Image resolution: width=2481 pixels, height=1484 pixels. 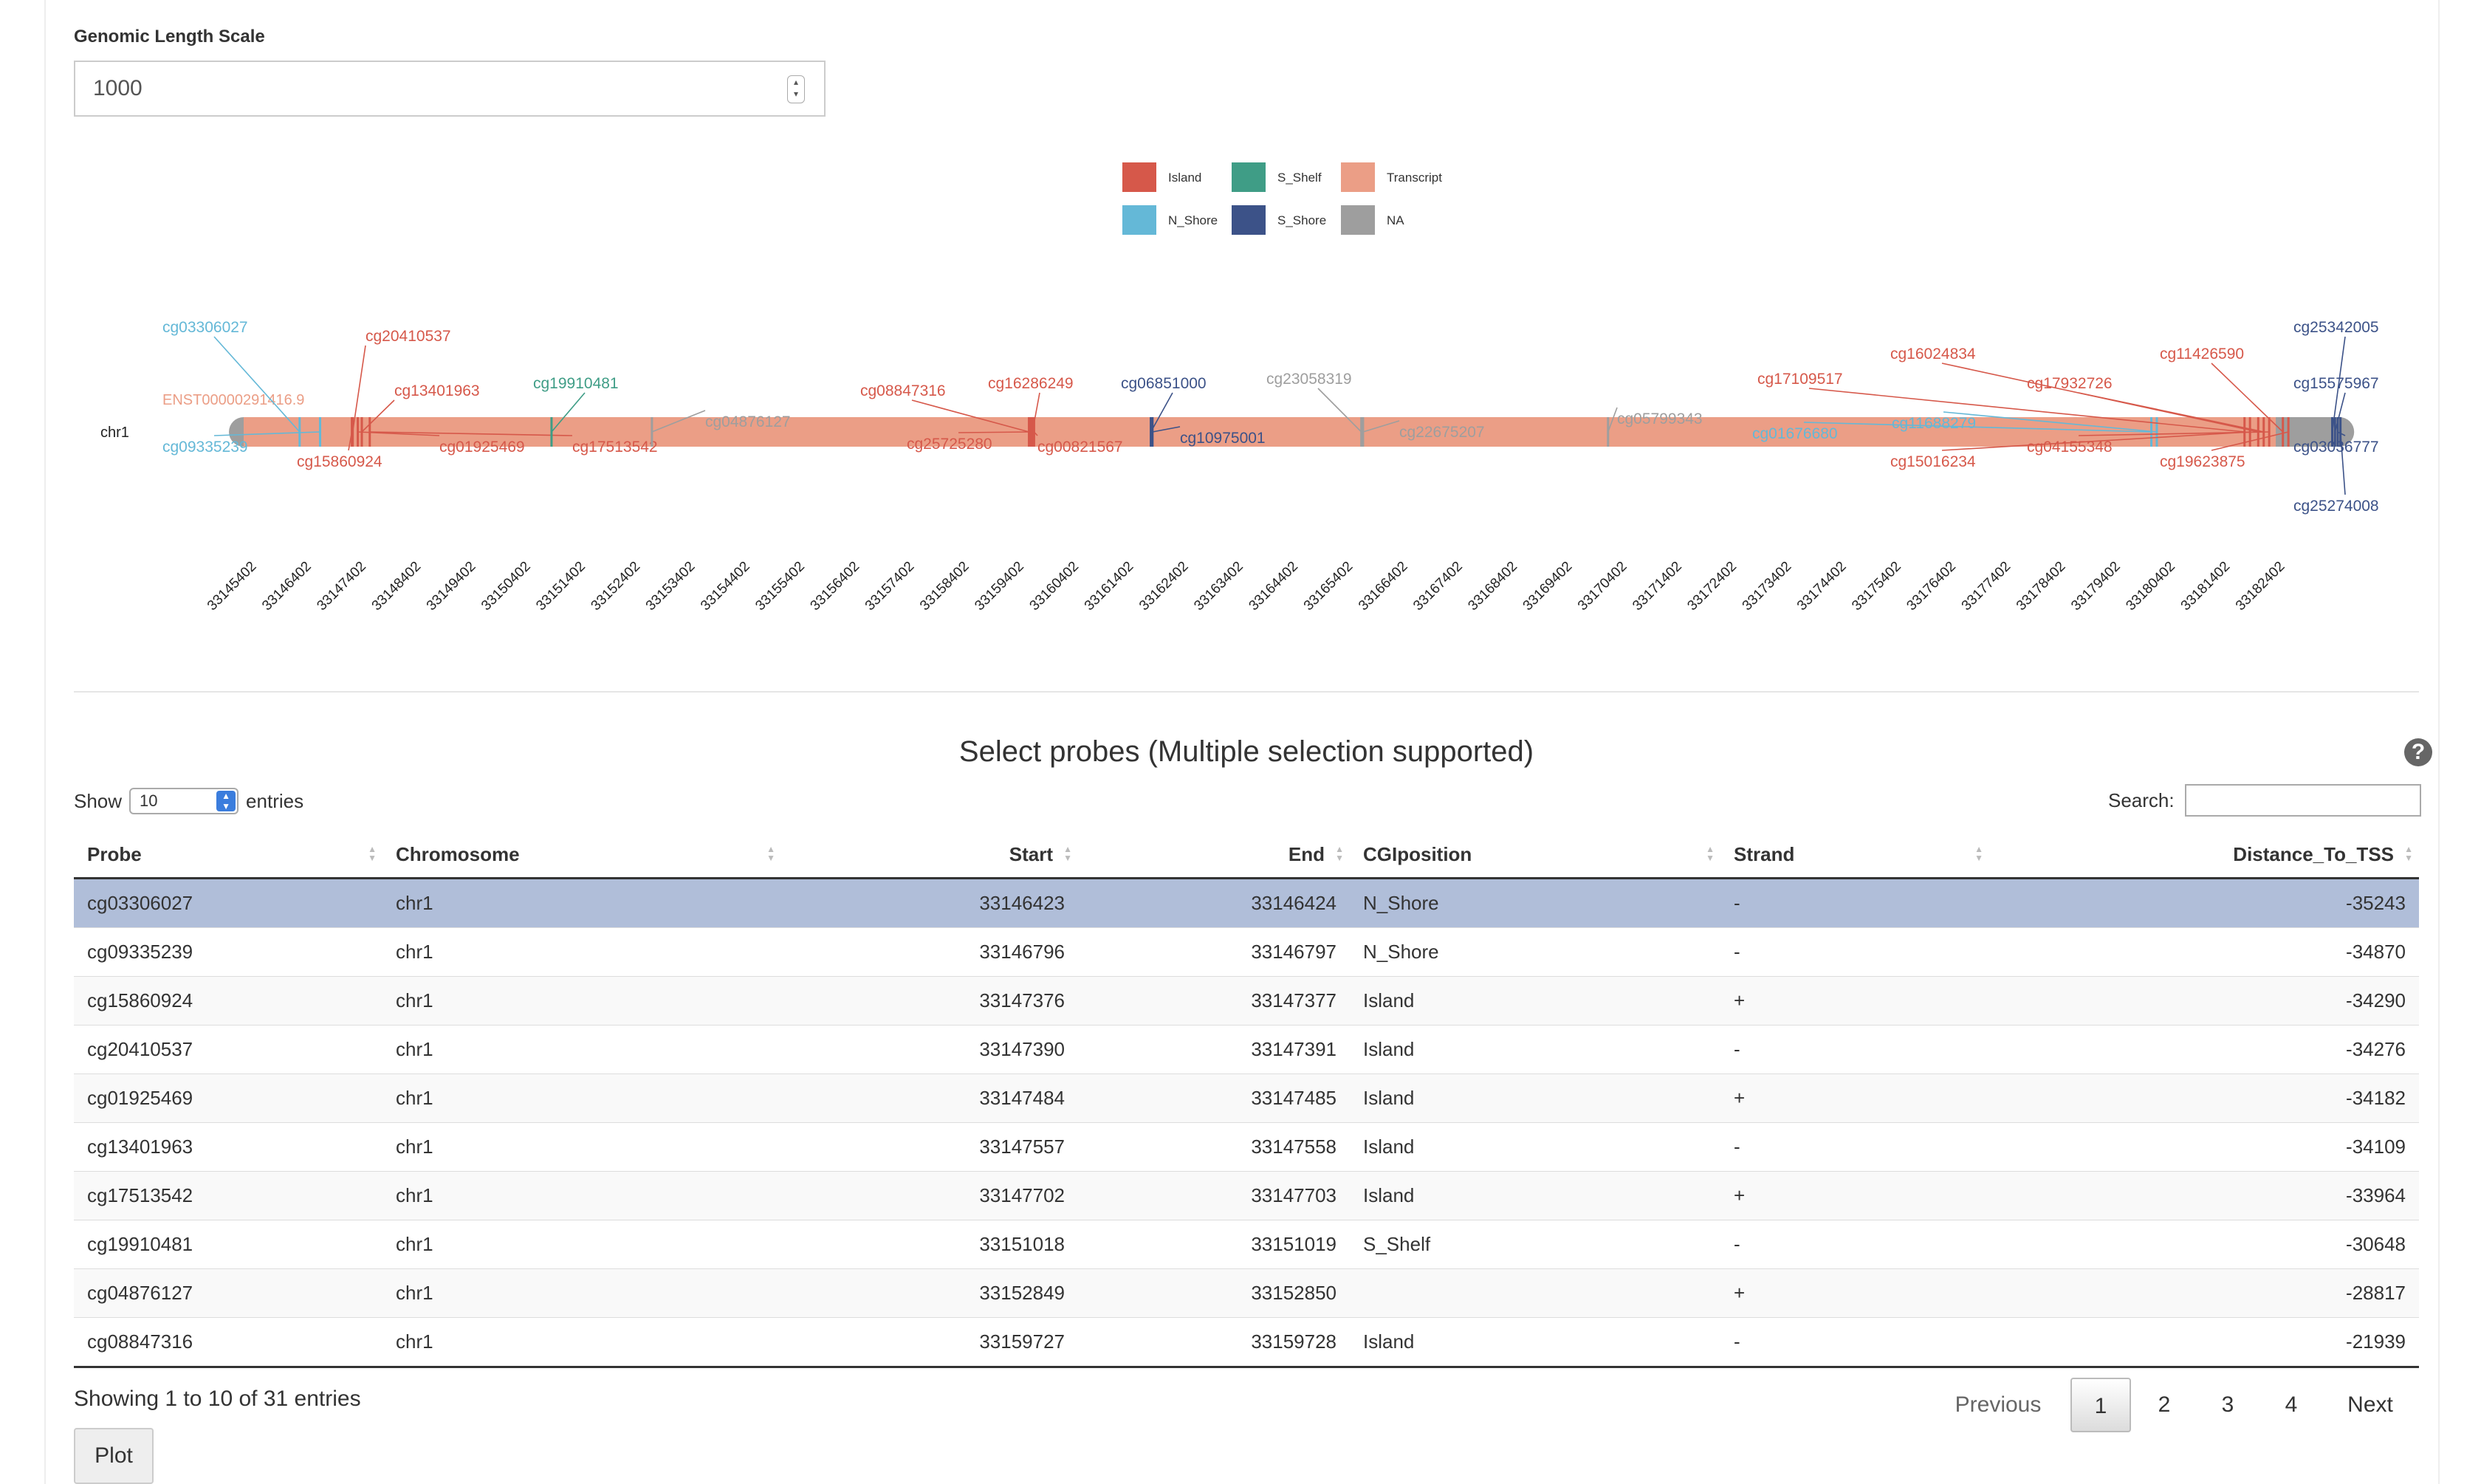 What do you see at coordinates (228, 952) in the screenshot?
I see `table-cell: cg09335239` at bounding box center [228, 952].